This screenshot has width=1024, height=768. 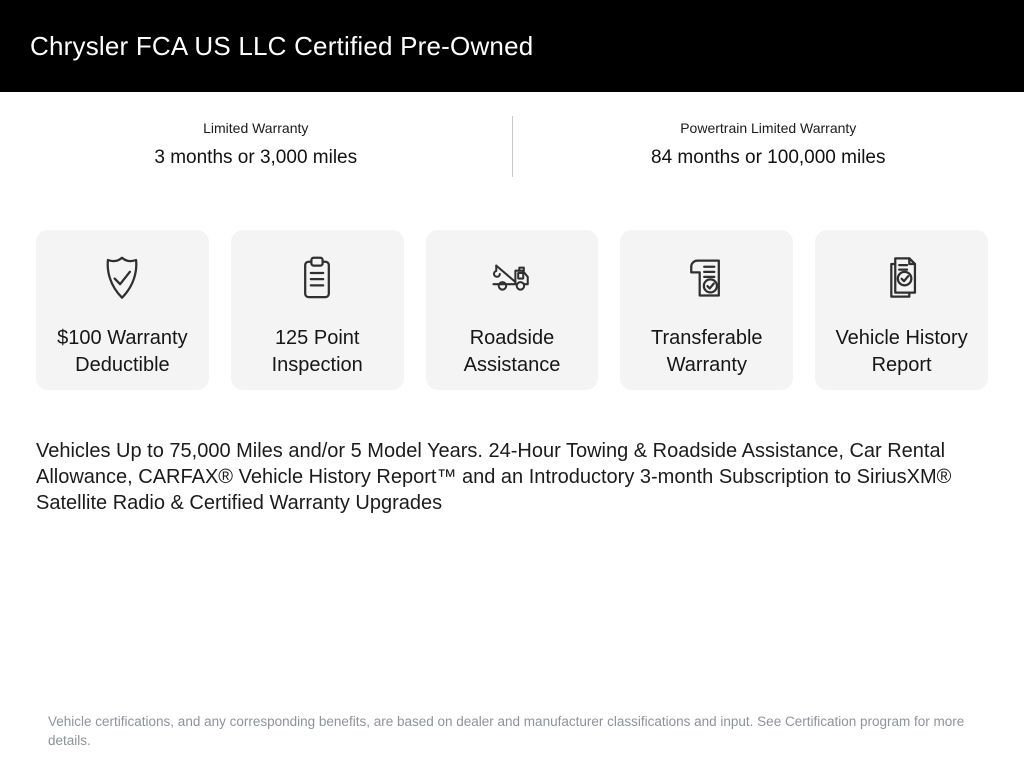 I want to click on benefit-card-inspection: 125 Point Inspection, so click(x=317, y=310).